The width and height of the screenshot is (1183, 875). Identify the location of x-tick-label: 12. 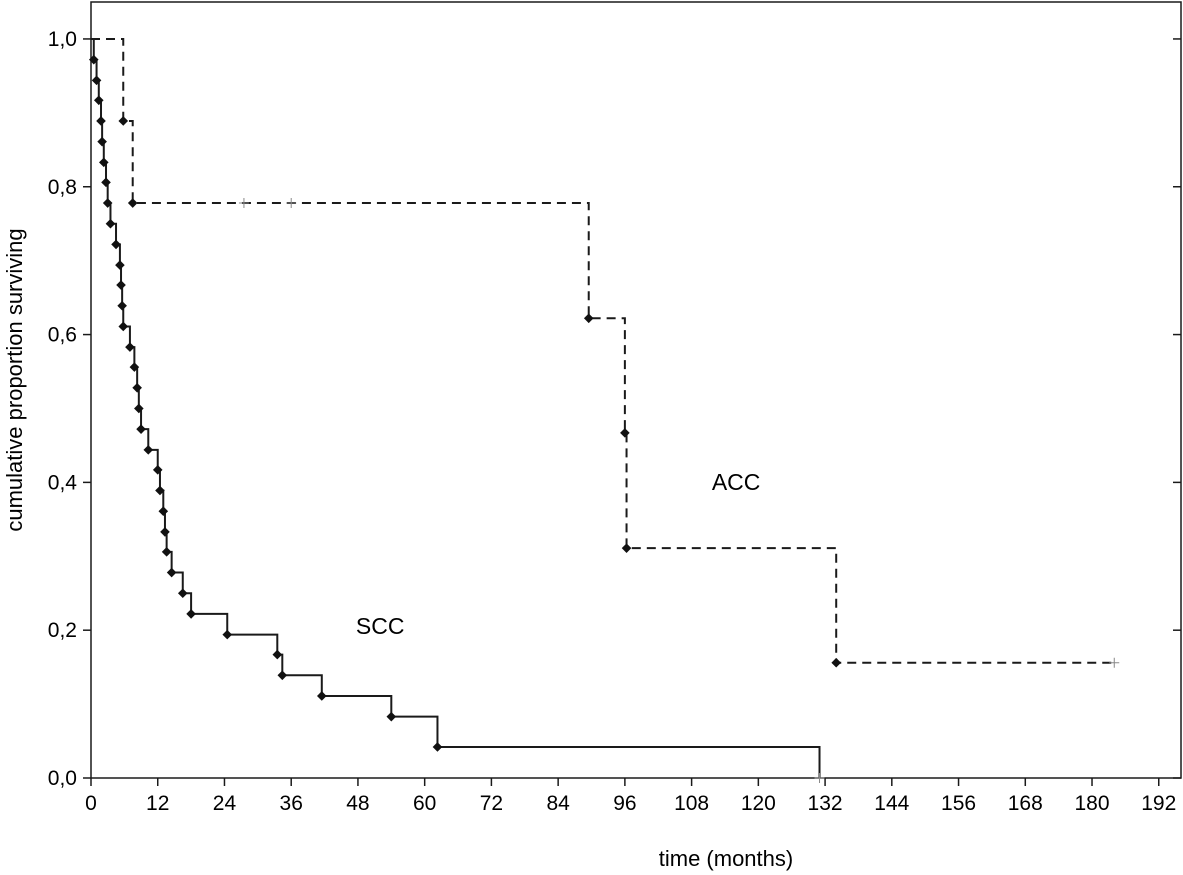
(157, 803).